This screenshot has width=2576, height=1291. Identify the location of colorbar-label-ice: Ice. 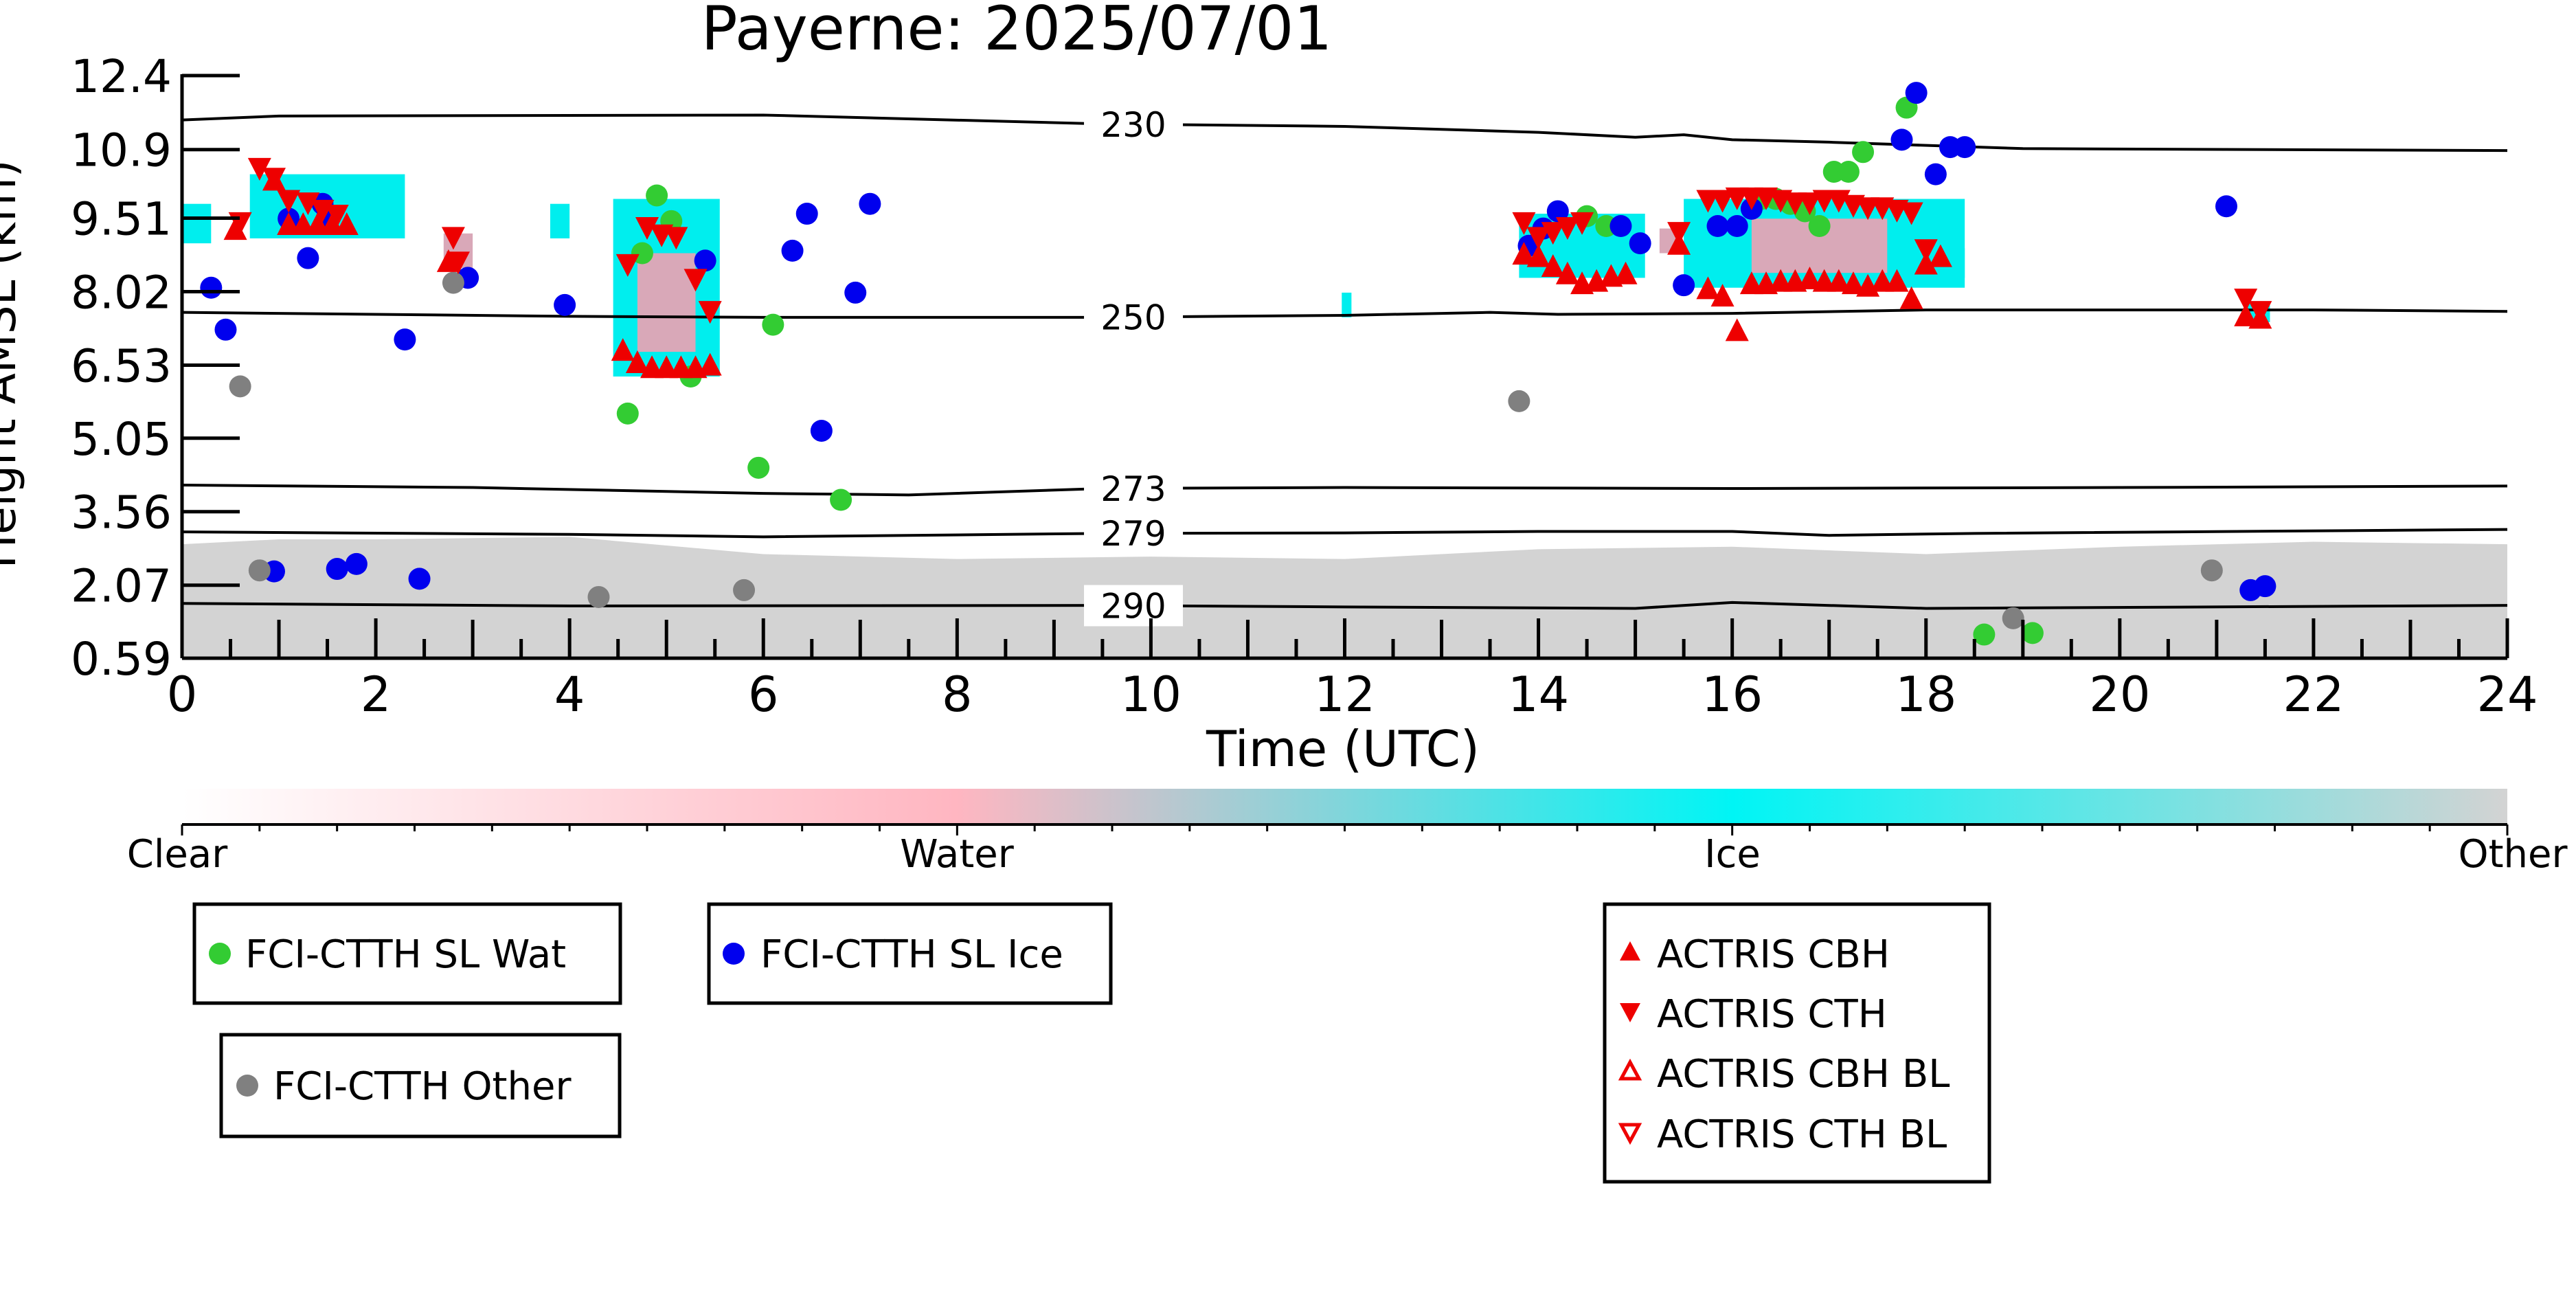
(1732, 854).